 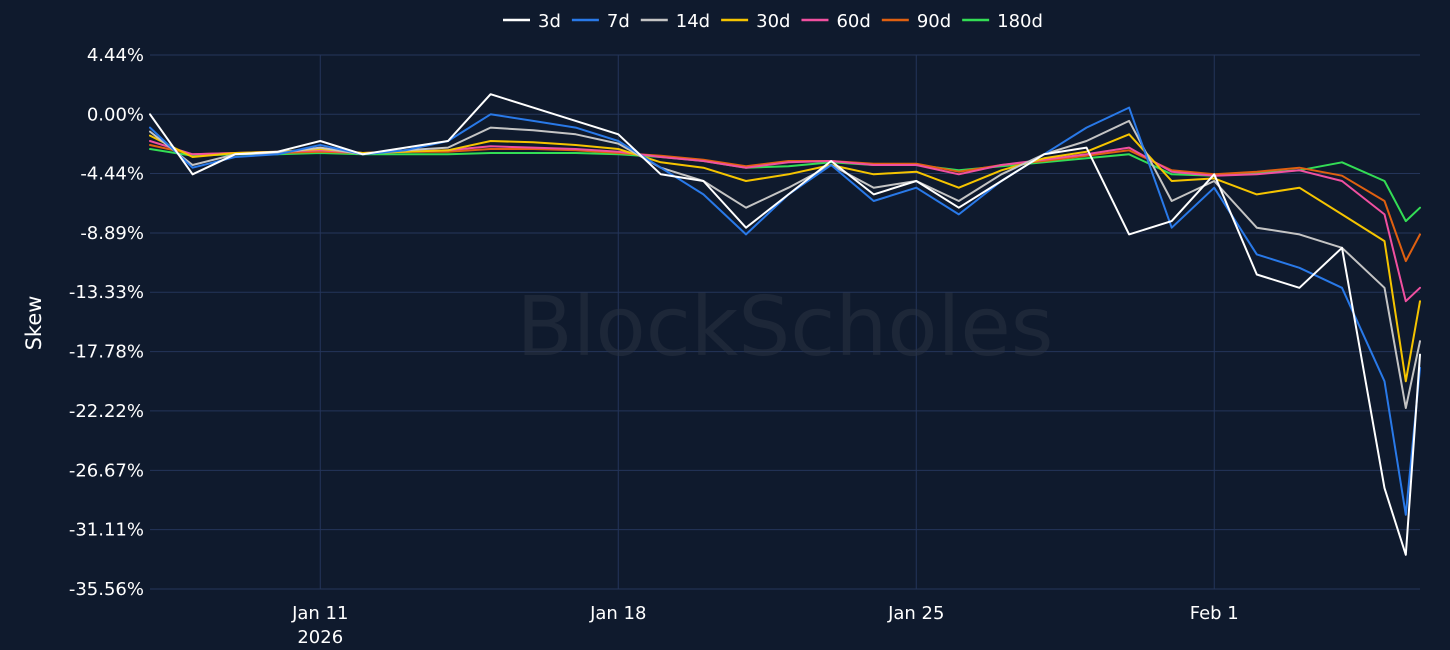 I want to click on legend: 3d 7d 14d 30d 60d 90d 180d, so click(x=773, y=21).